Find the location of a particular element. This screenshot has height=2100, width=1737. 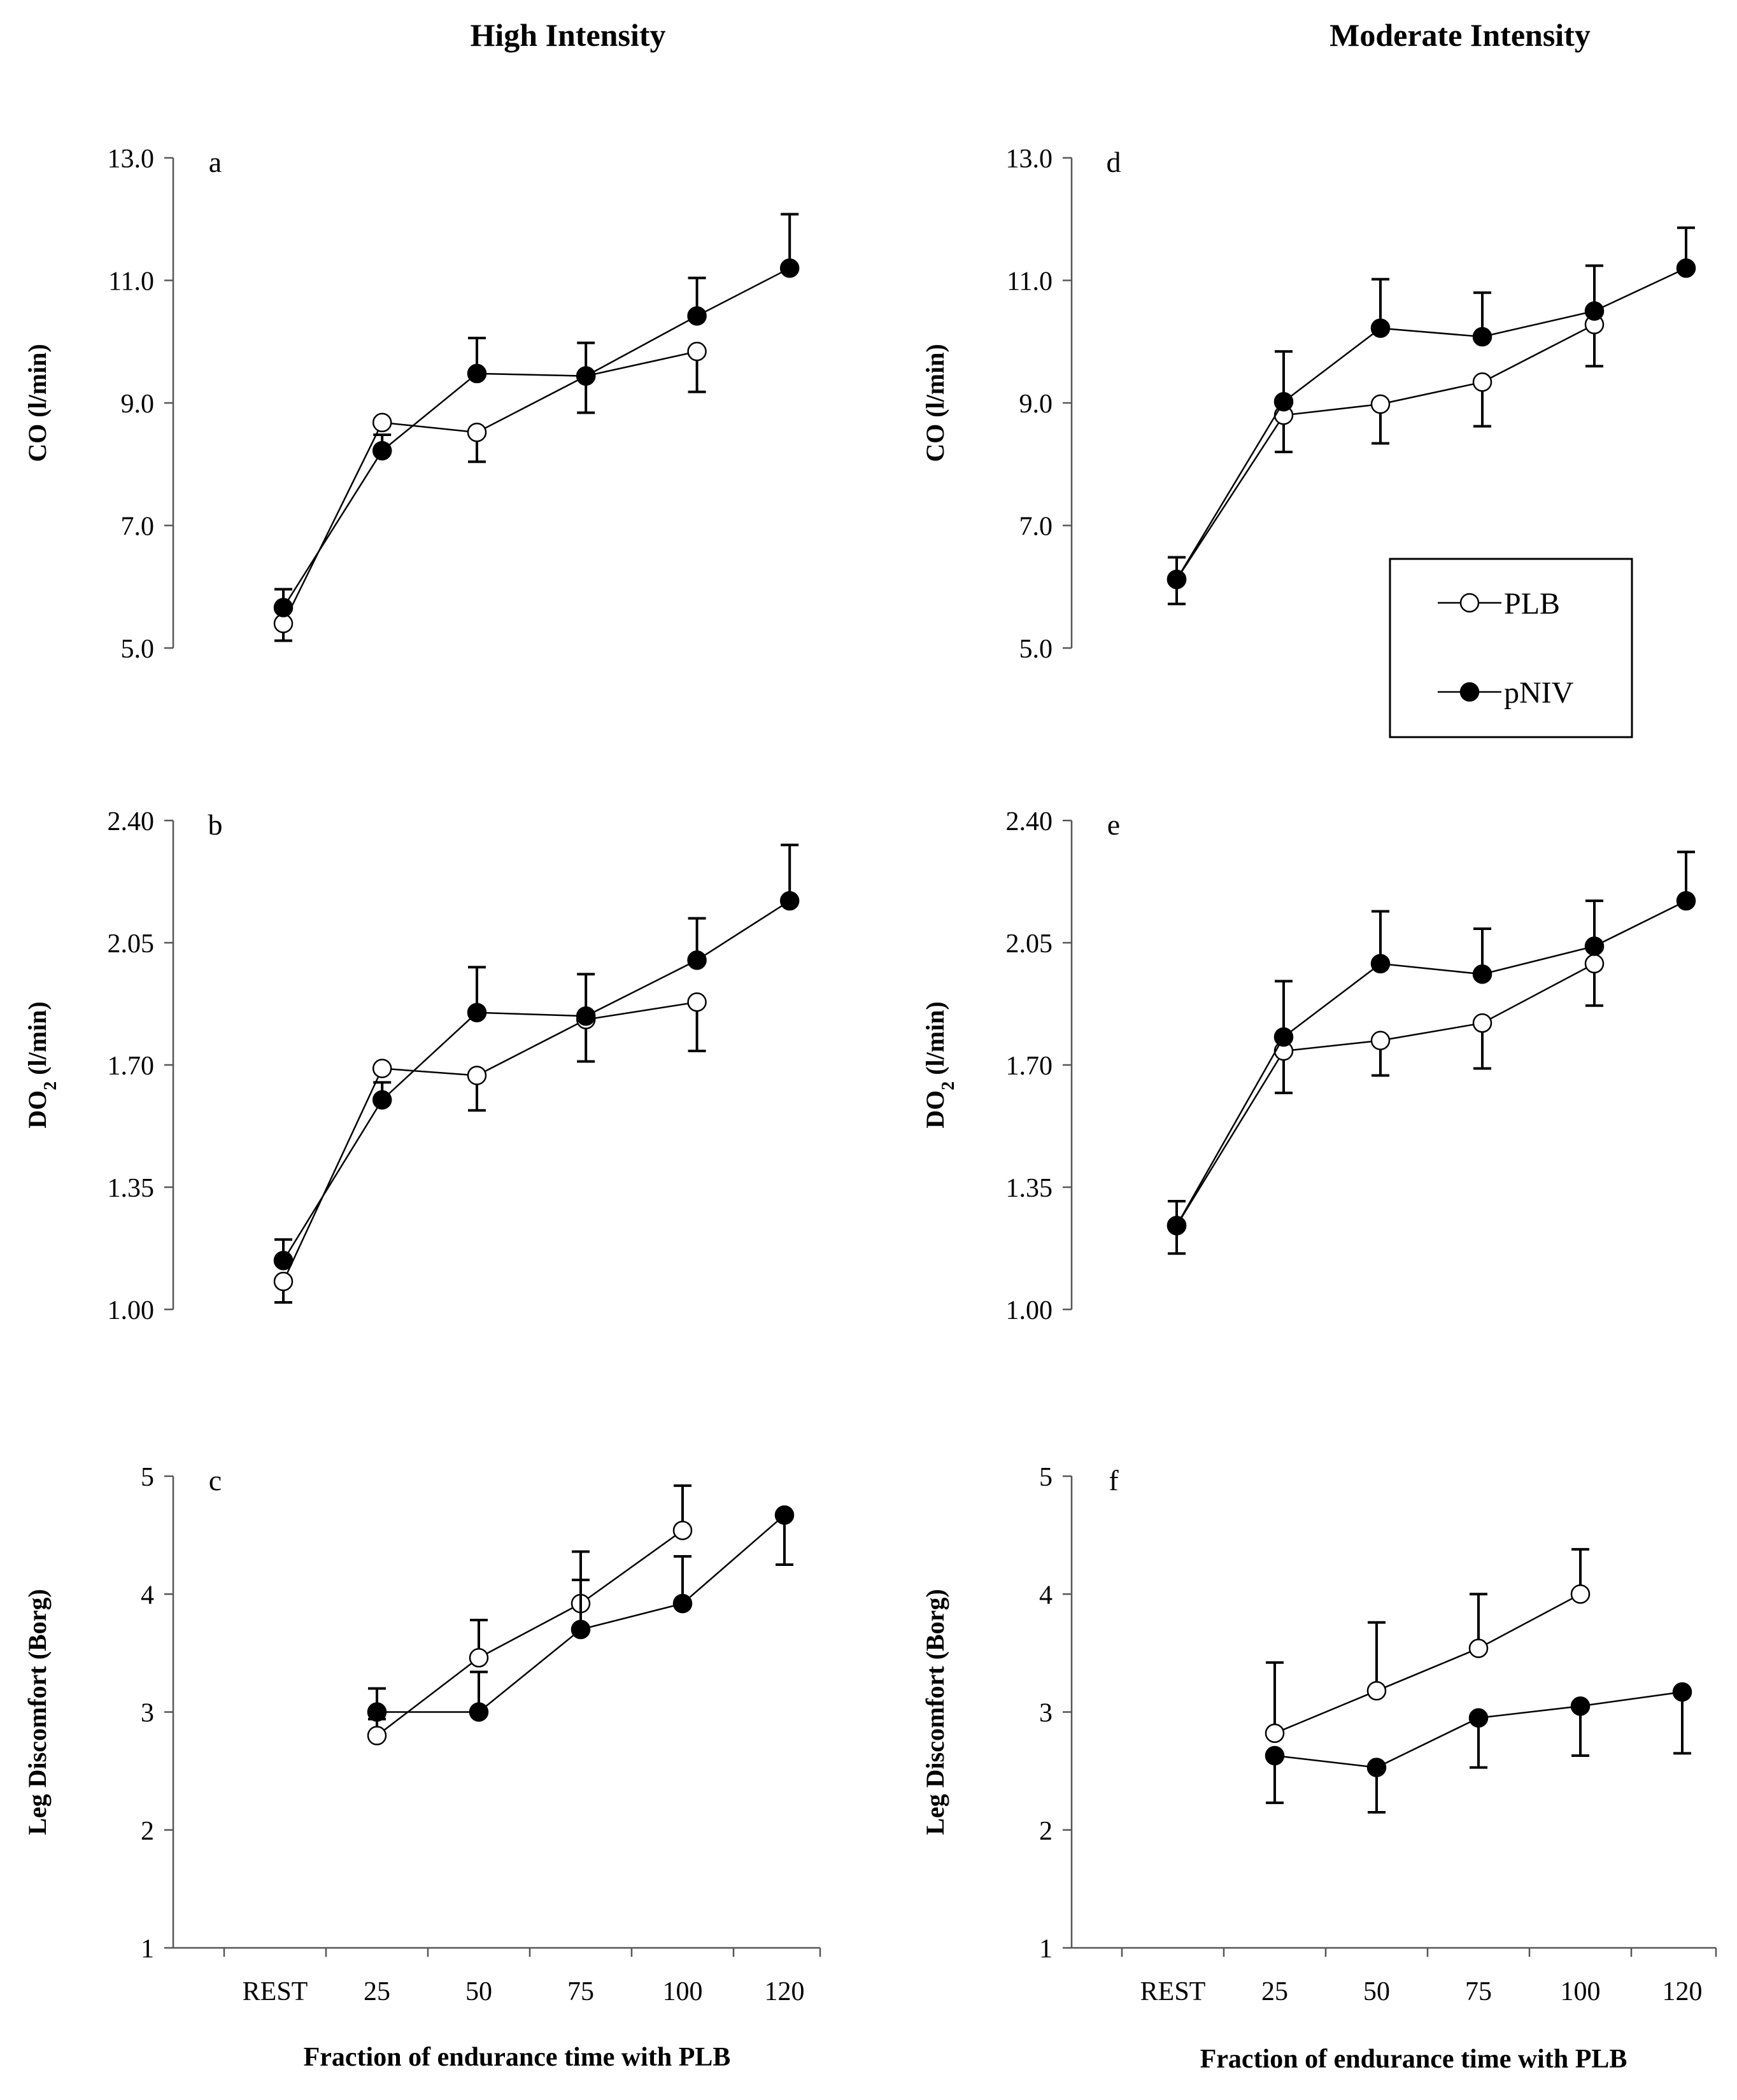

y-axis-label: DO2 (l/min) is located at coordinates (41, 1065).